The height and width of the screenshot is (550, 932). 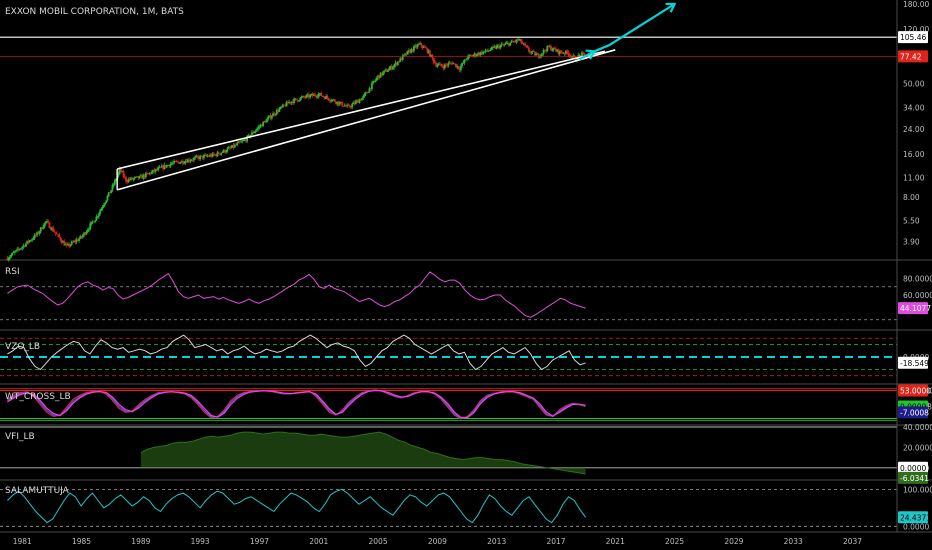 I want to click on wt-cross-pane: 53.00000.0000-7.0008 WT_CROSS_LB, so click(x=466, y=406).